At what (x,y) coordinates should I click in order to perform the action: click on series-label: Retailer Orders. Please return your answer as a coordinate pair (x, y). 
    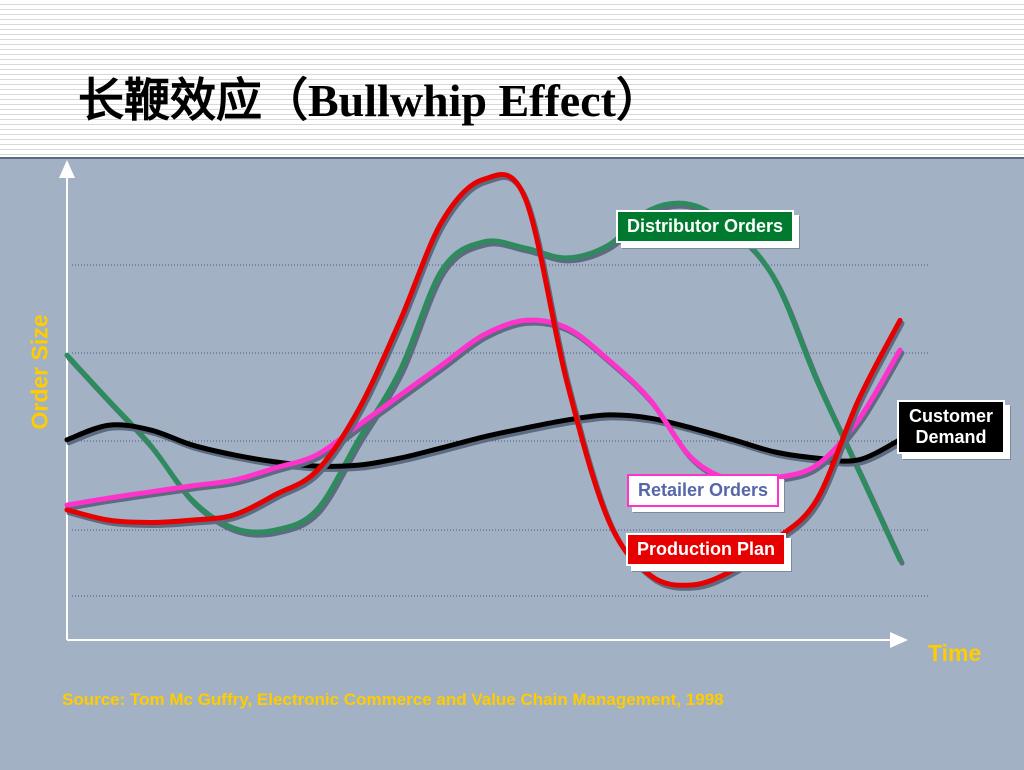
    Looking at the image, I should click on (703, 490).